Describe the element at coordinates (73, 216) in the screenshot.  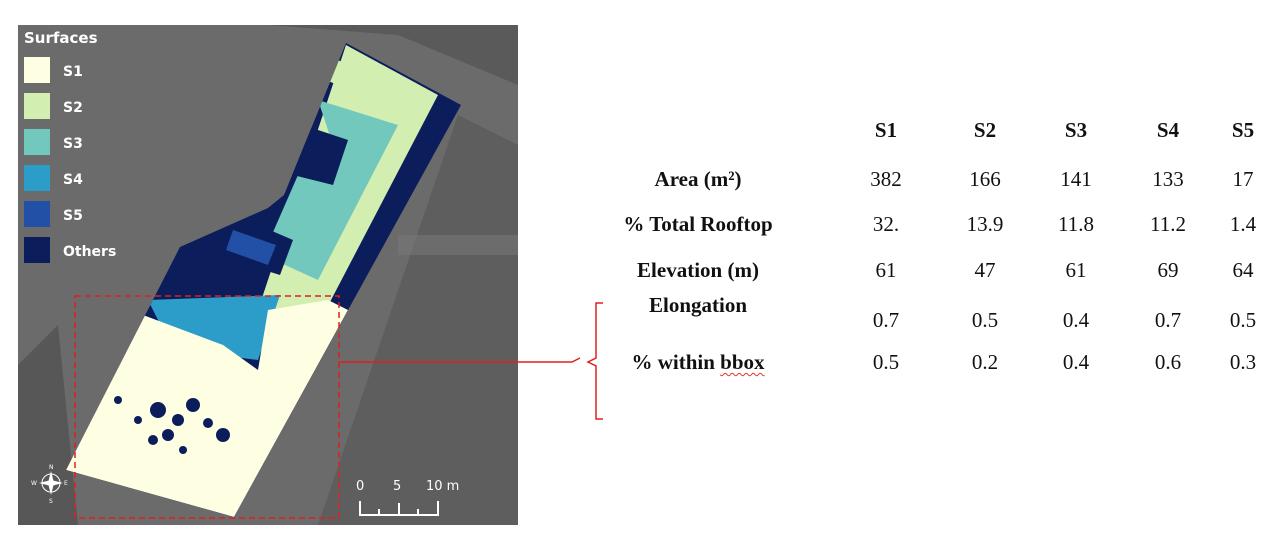
I see `legend-label-s5: S5` at that location.